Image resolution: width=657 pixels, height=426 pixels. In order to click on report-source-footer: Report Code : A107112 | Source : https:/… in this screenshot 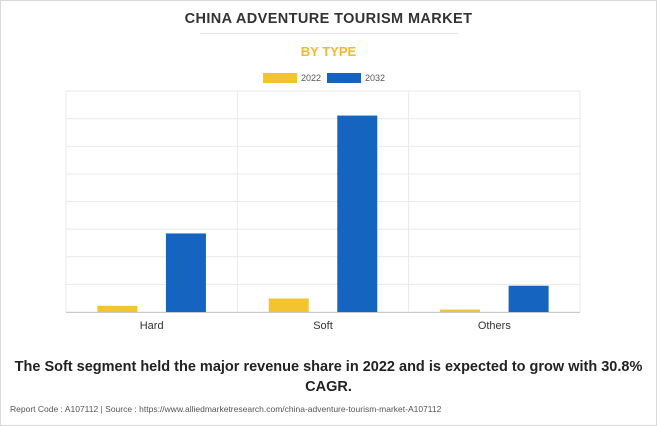, I will do `click(226, 409)`.